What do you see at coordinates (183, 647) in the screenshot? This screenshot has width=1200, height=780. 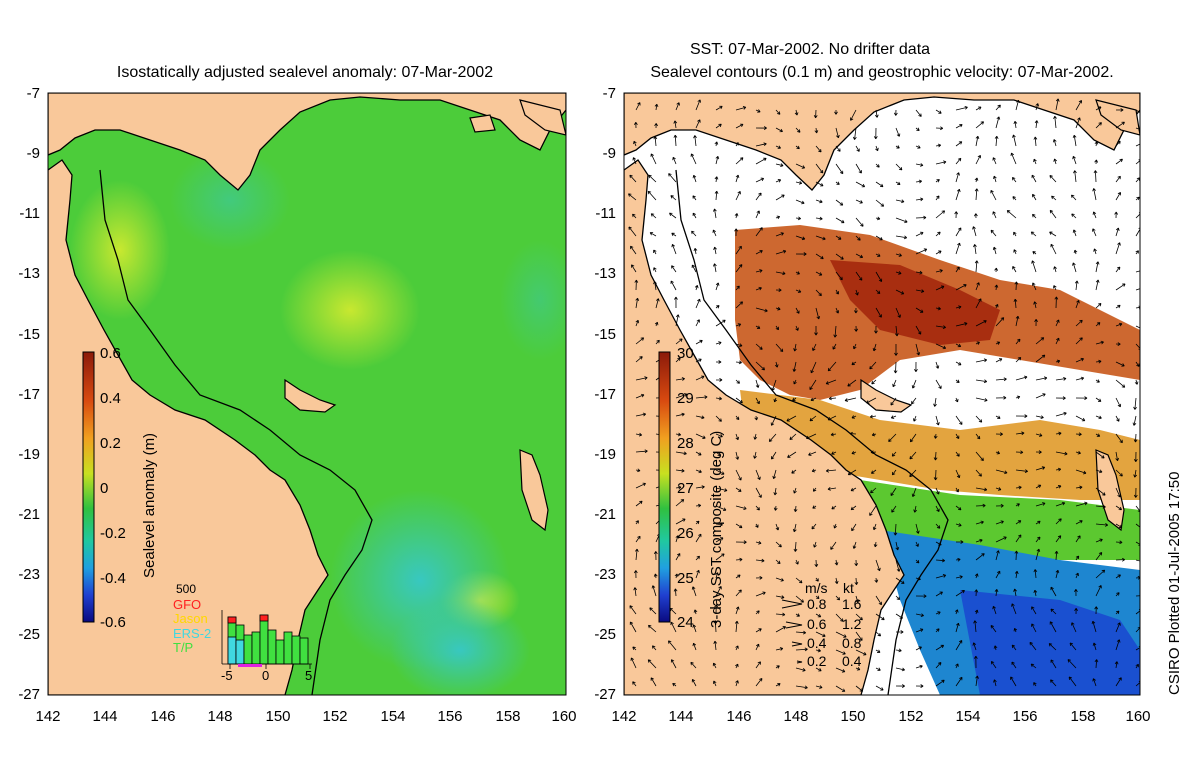 I see `satellite-tp: T/P` at bounding box center [183, 647].